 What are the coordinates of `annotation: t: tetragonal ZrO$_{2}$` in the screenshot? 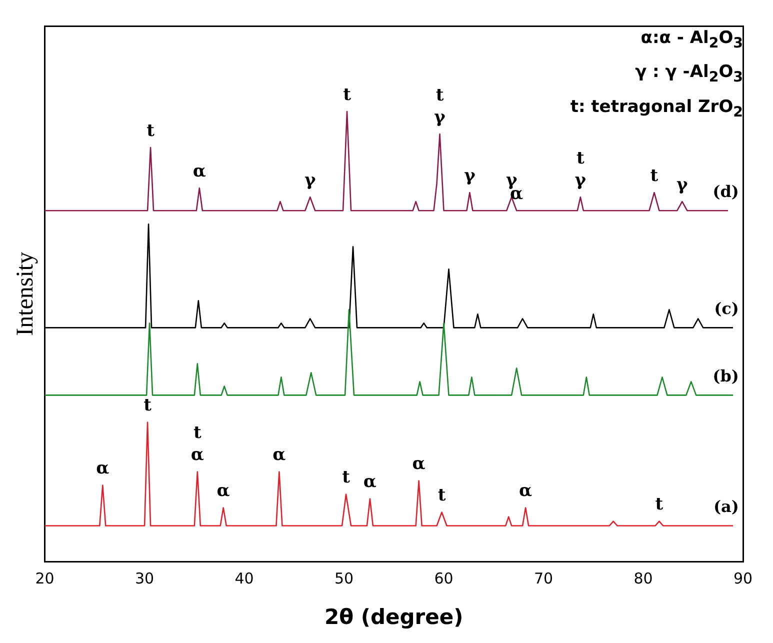 It's located at (656, 109).